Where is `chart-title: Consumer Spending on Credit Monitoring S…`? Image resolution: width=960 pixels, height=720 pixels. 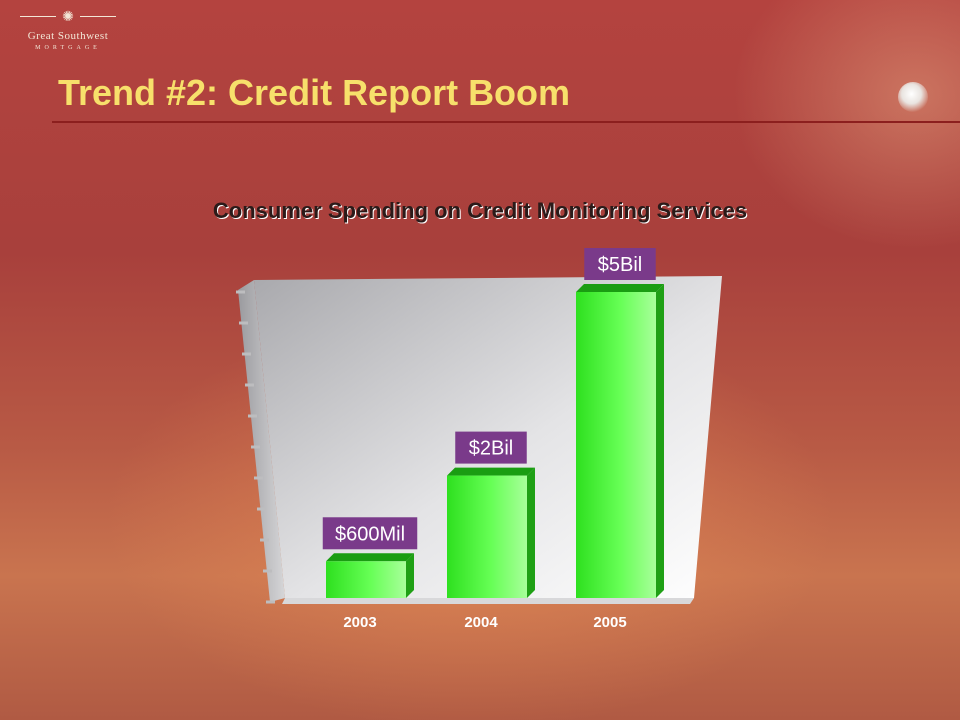
chart-title: Consumer Spending on Credit Monitoring S… is located at coordinates (480, 210).